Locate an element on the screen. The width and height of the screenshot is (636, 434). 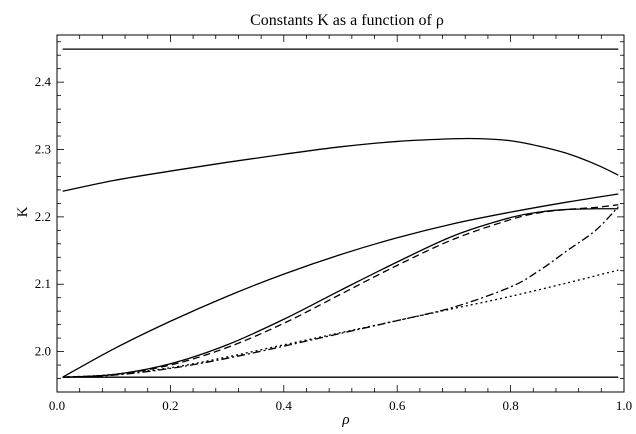
x-tick-label: 0.0 is located at coordinates (57, 405).